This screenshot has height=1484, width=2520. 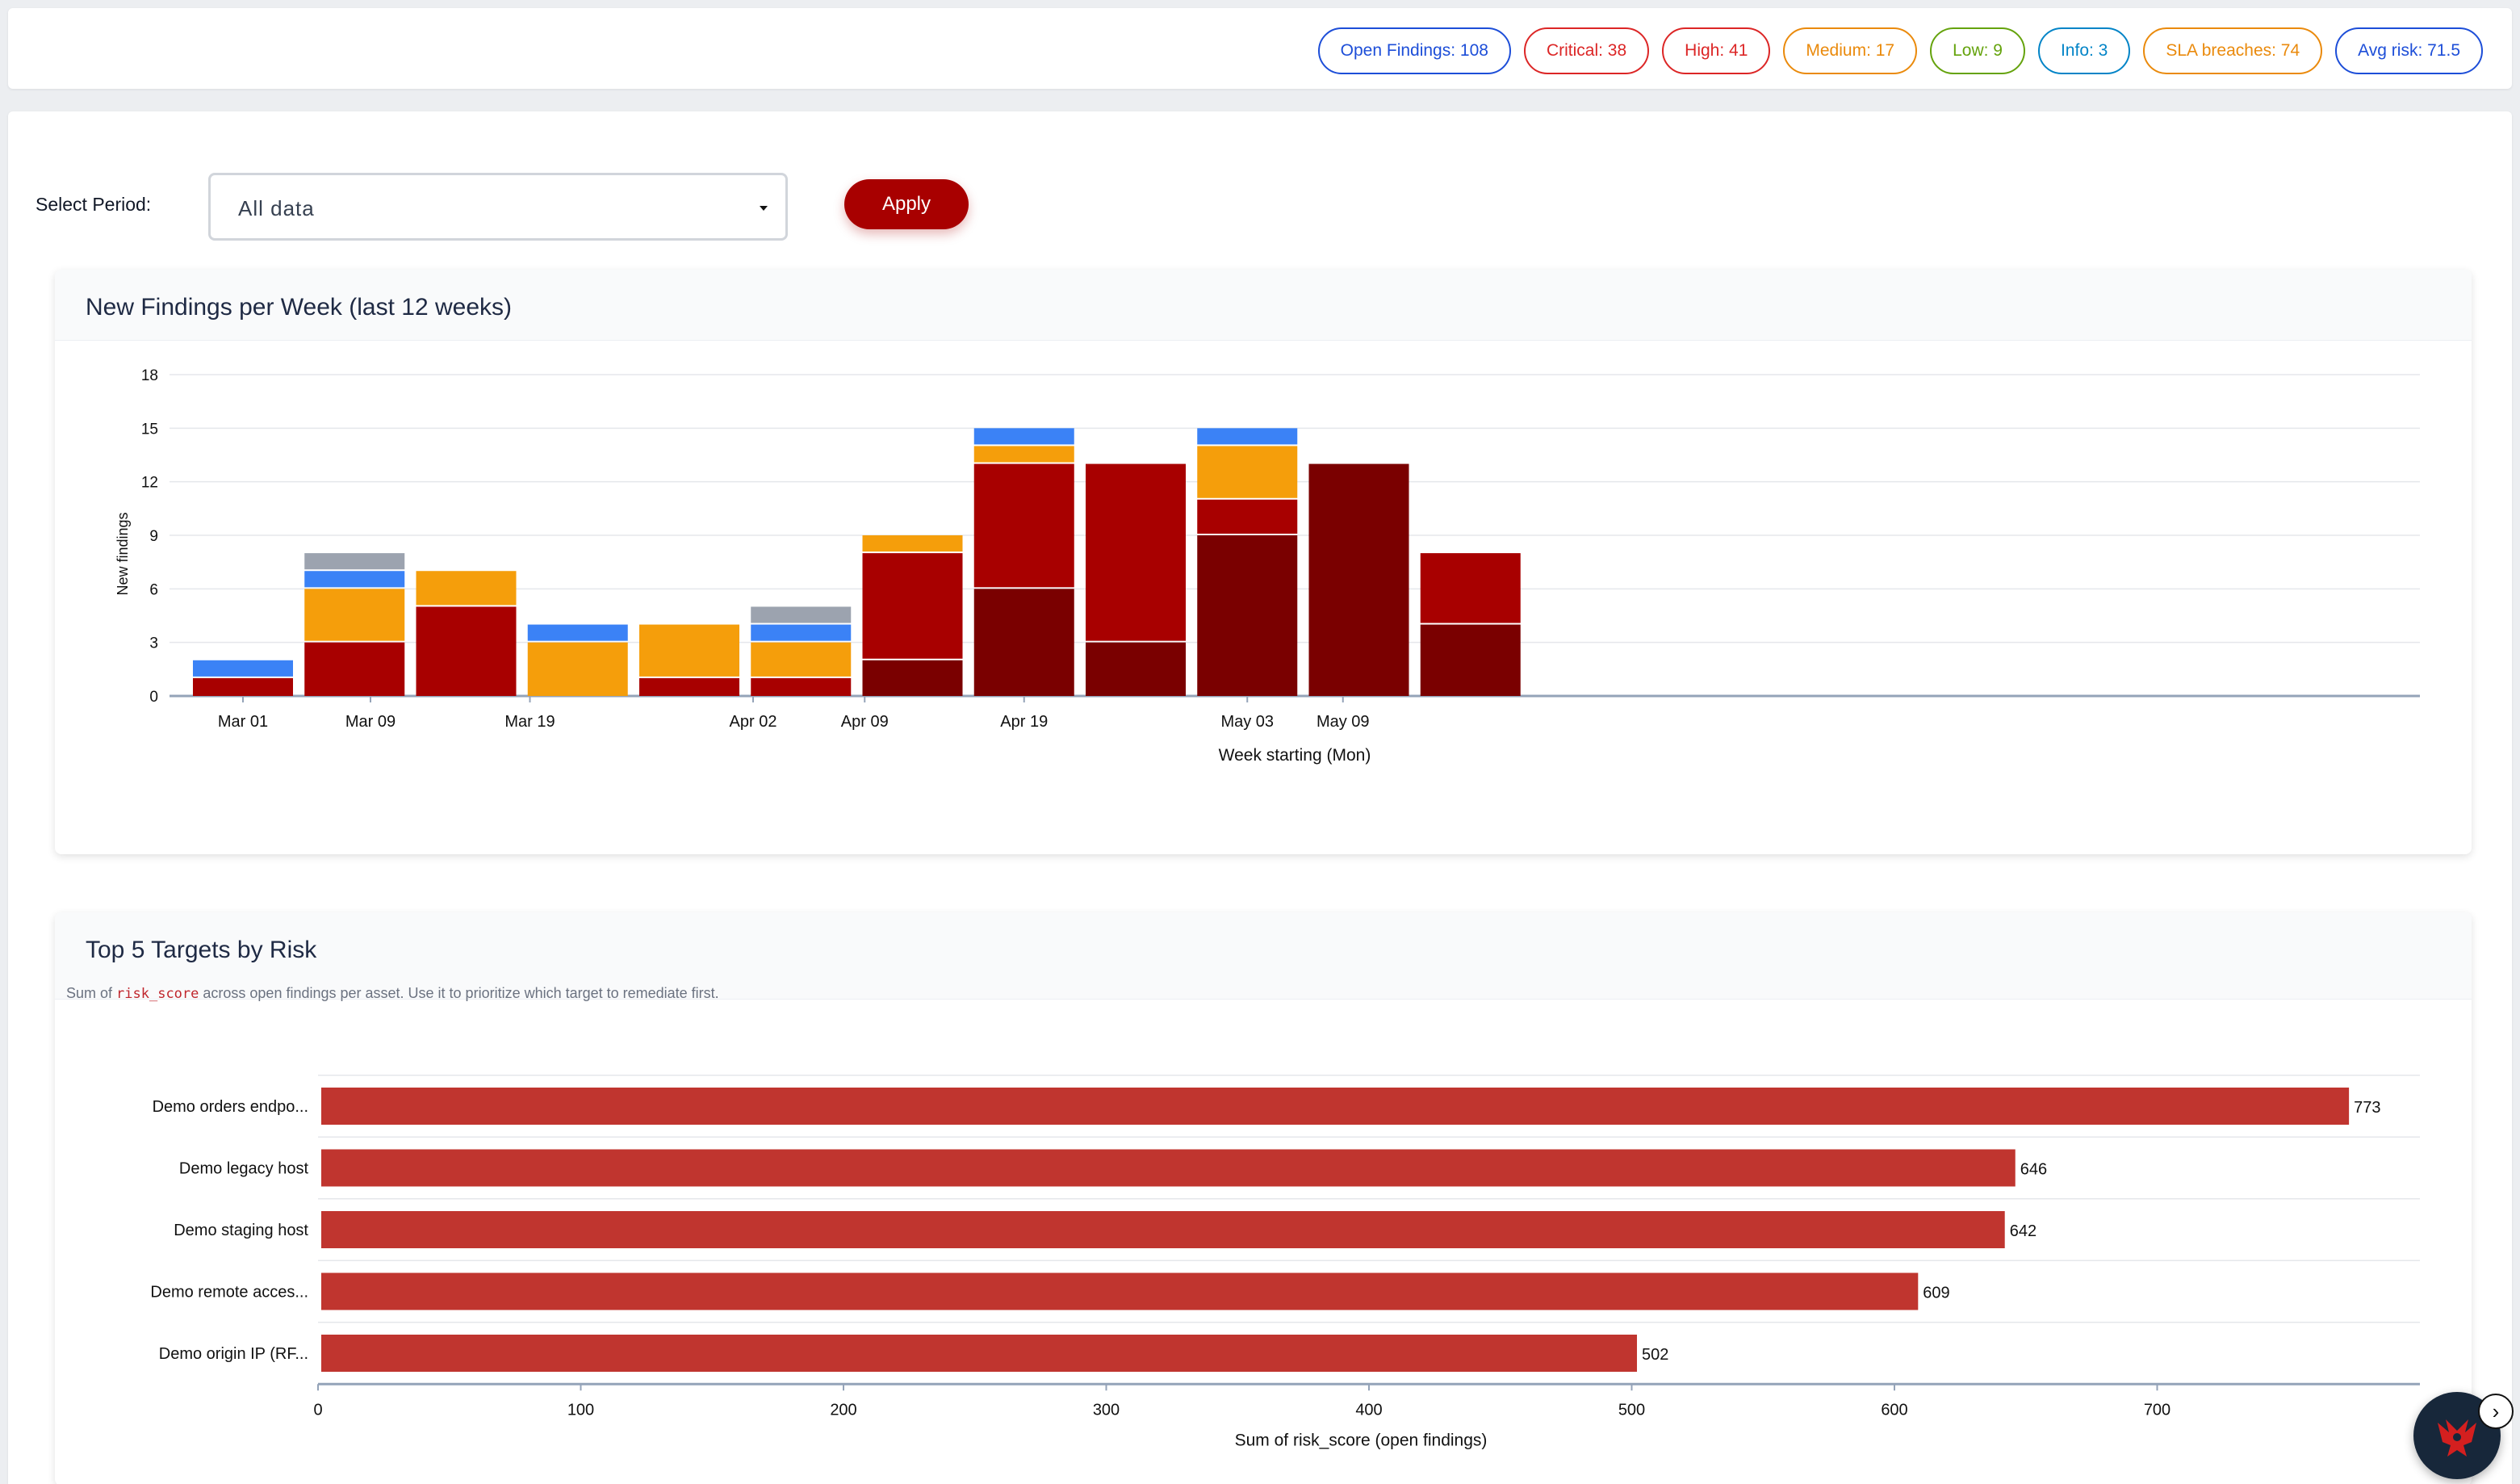 I want to click on red-bird-logo-icon, so click(x=2457, y=1438).